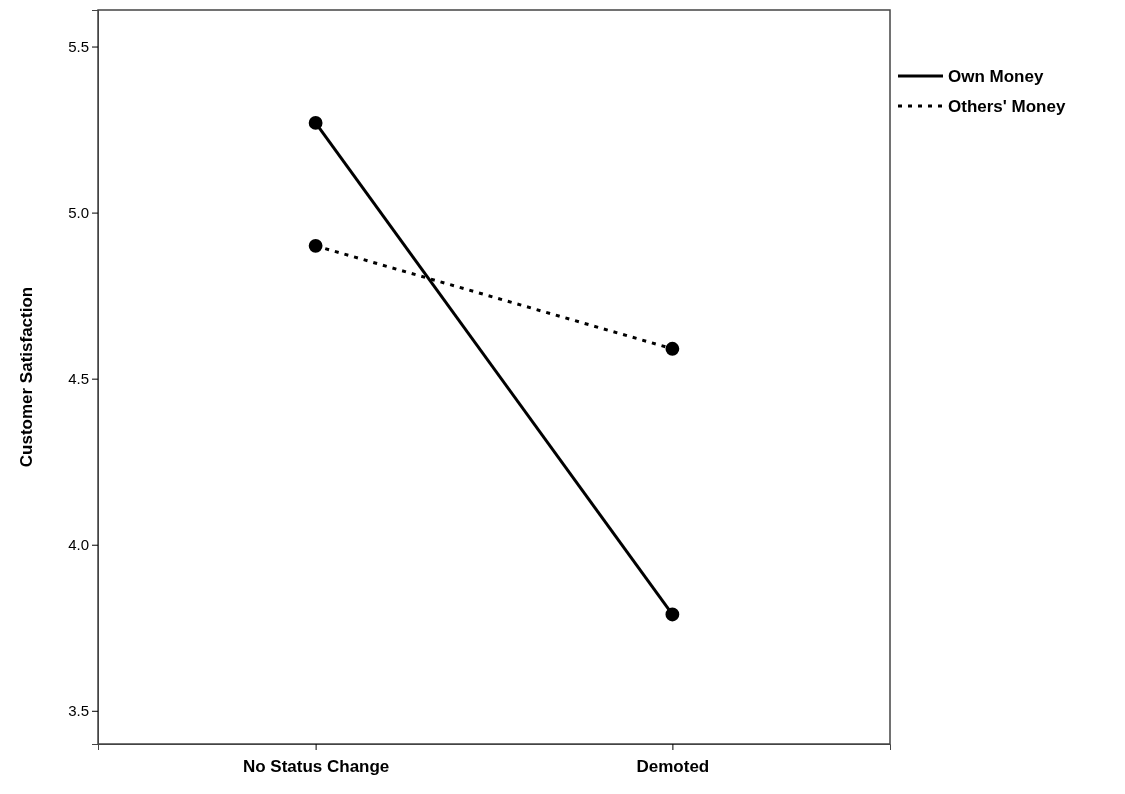 The width and height of the screenshot is (1125, 794). What do you see at coordinates (78, 378) in the screenshot?
I see `y-tick-label: 4.5` at bounding box center [78, 378].